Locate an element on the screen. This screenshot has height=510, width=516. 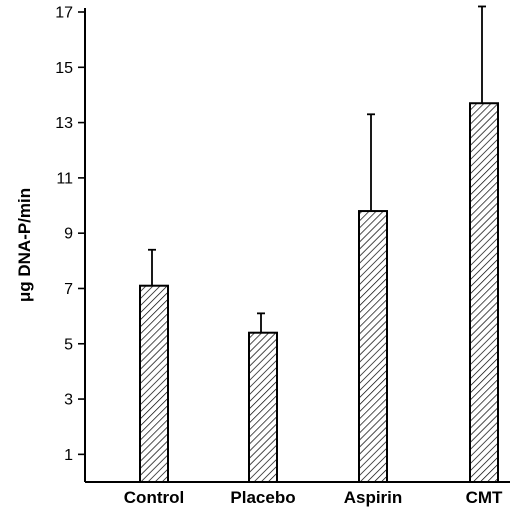
y-tick-label: 1 is located at coordinates (68, 455).